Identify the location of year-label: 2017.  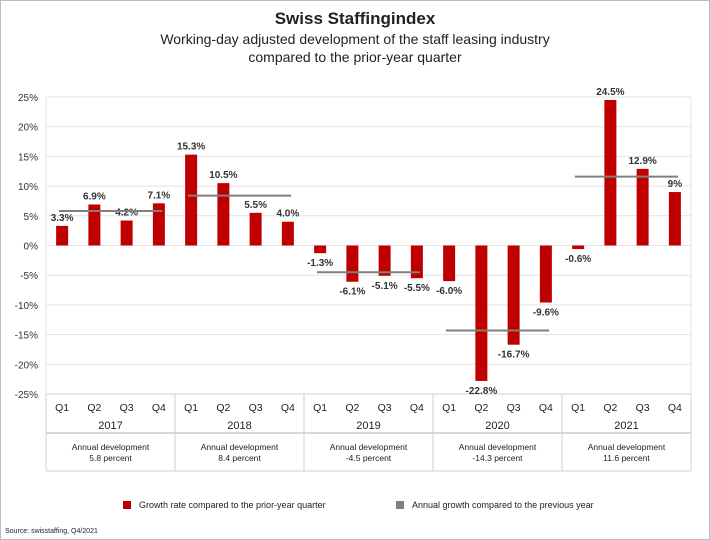
(110, 426).